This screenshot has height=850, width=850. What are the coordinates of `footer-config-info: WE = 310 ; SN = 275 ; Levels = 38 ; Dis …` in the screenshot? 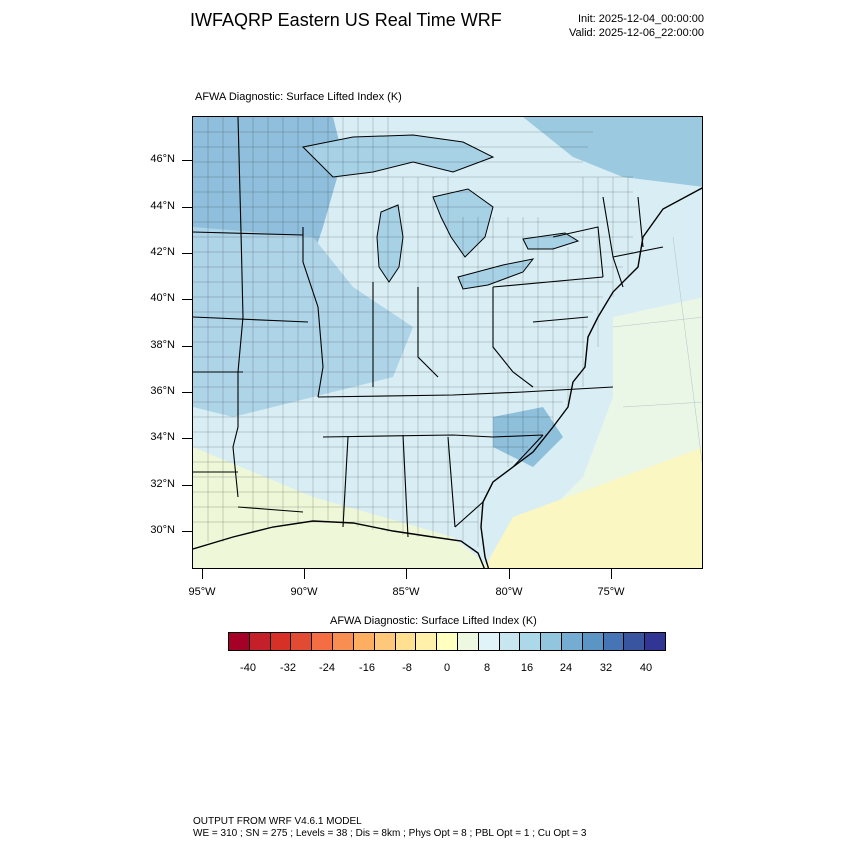 It's located at (390, 833).